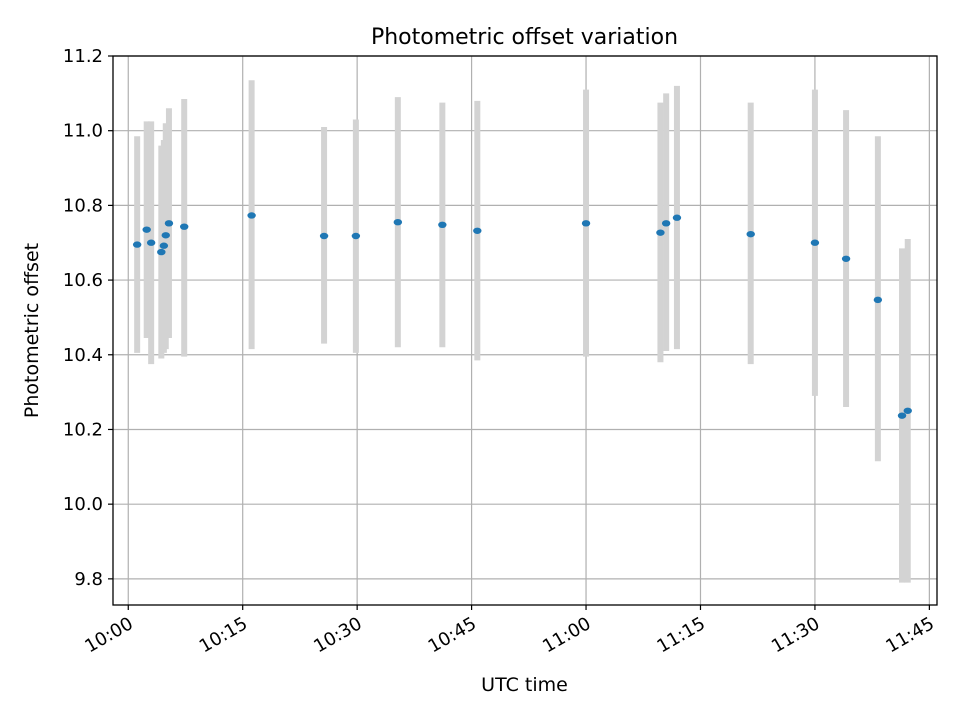 This screenshot has width=960, height=720. Describe the element at coordinates (88, 579) in the screenshot. I see `y-tick-label: 9.8` at that location.